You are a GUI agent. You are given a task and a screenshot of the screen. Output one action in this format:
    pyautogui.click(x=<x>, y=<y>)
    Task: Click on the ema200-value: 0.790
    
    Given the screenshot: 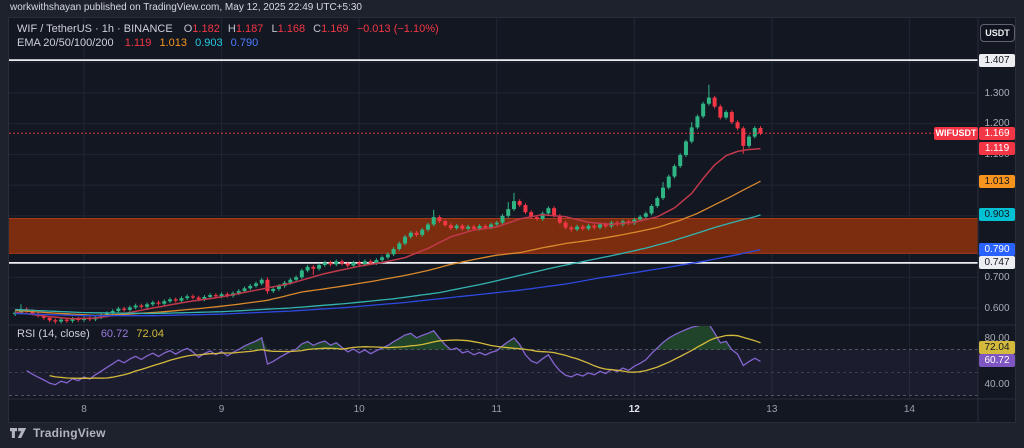 What is the action you would take?
    pyautogui.click(x=244, y=43)
    